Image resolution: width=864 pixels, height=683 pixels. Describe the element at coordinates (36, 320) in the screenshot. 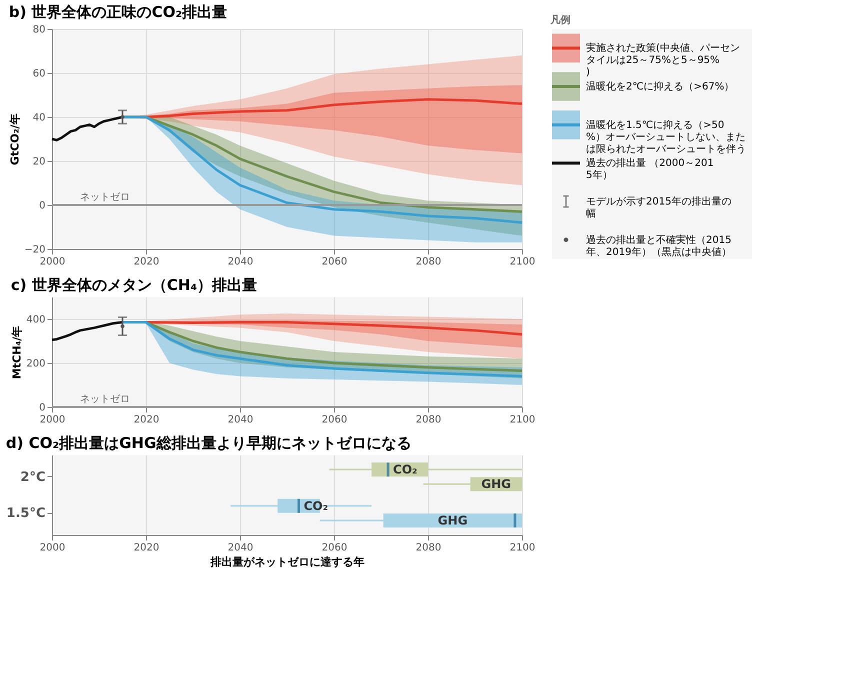

I see `y-tick-label: 400` at that location.